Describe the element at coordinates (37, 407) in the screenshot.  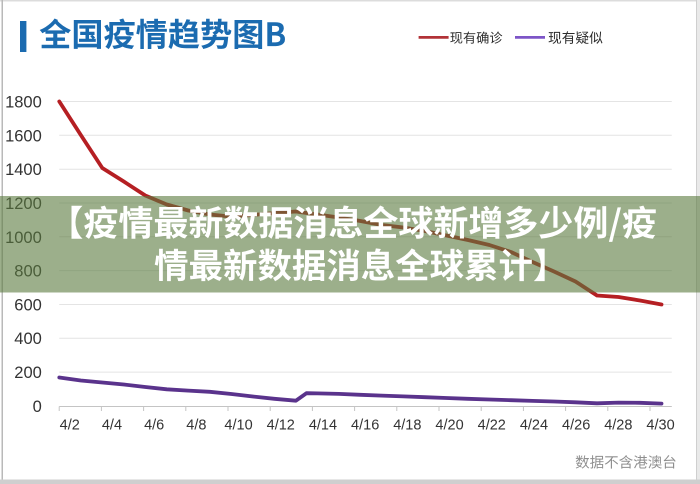
I see `svg-text: 0` at that location.